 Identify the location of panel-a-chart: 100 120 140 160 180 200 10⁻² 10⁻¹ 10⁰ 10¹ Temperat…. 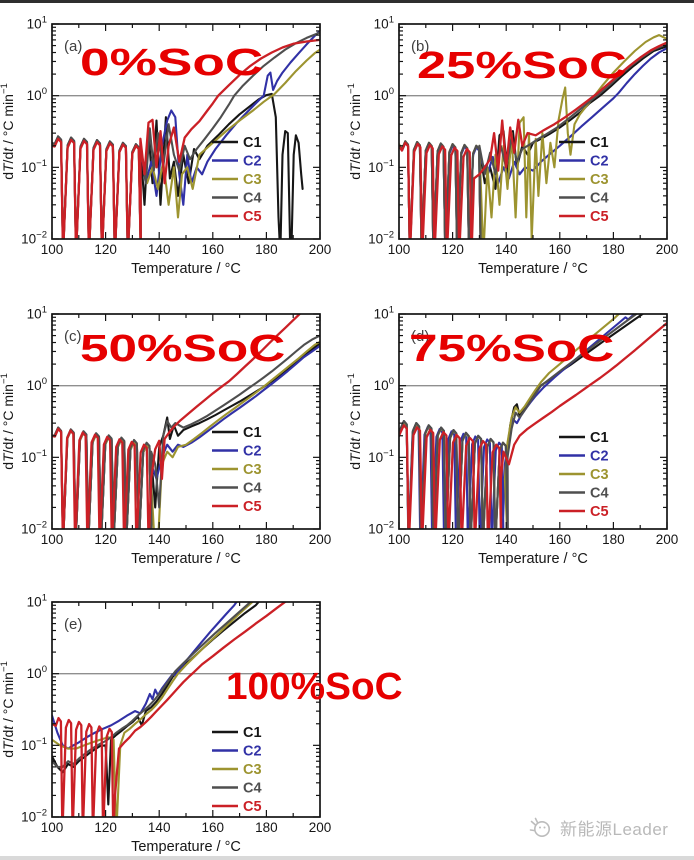
(165, 146).